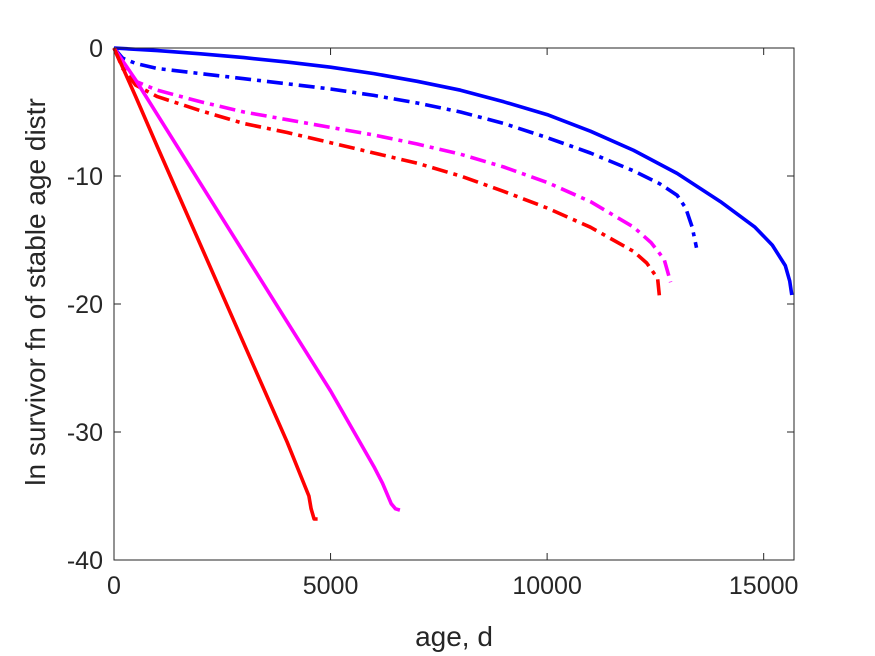  I want to click on y-tick-label: -10, so click(85, 177).